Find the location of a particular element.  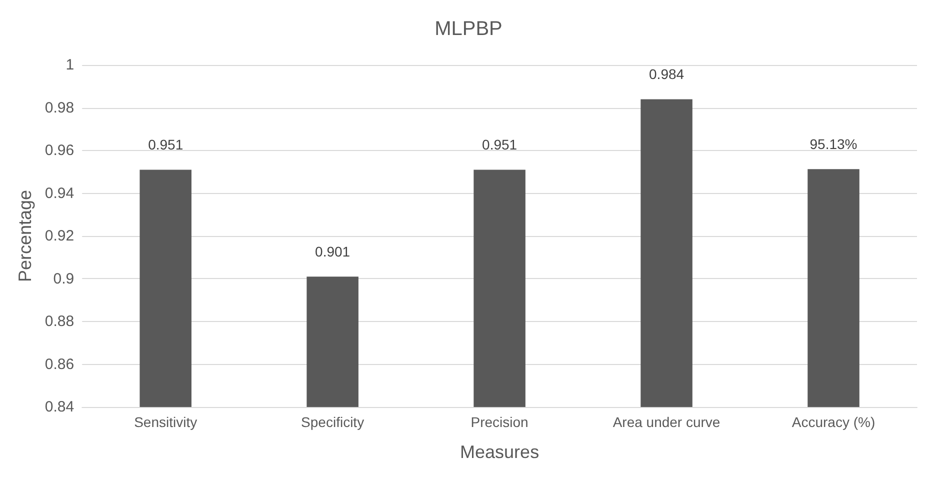

y-tick-label: 0.9 is located at coordinates (63, 279).